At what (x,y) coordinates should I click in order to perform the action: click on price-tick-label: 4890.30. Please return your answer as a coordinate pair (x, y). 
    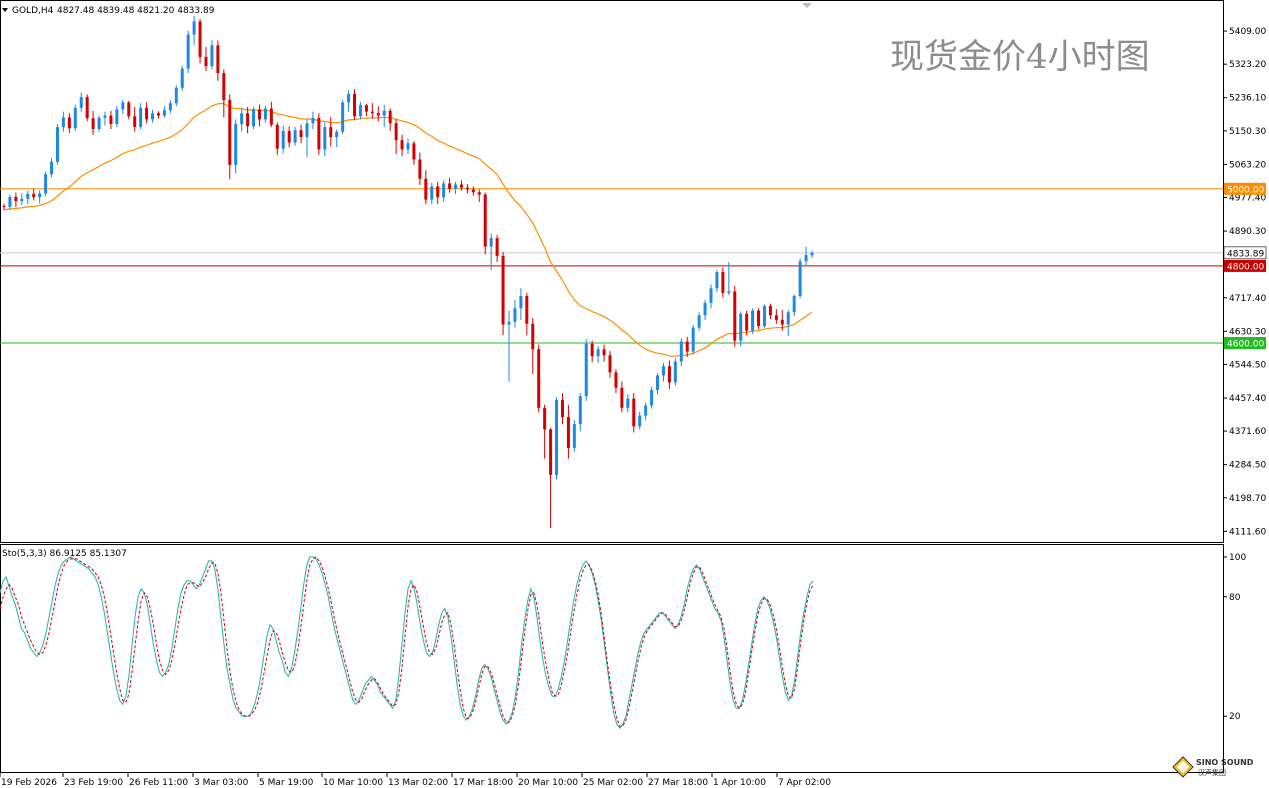
    Looking at the image, I should click on (1247, 232).